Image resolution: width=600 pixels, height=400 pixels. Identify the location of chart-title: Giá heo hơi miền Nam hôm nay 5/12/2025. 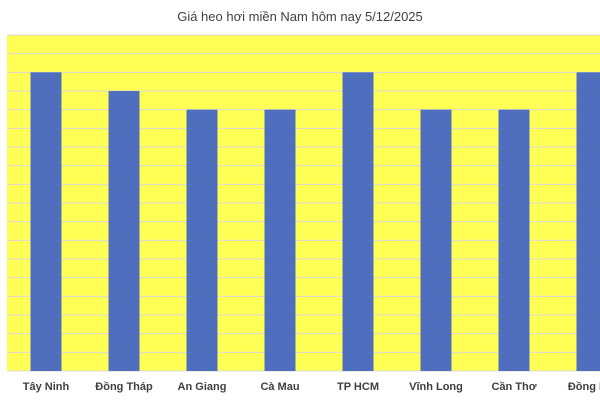
(300, 16).